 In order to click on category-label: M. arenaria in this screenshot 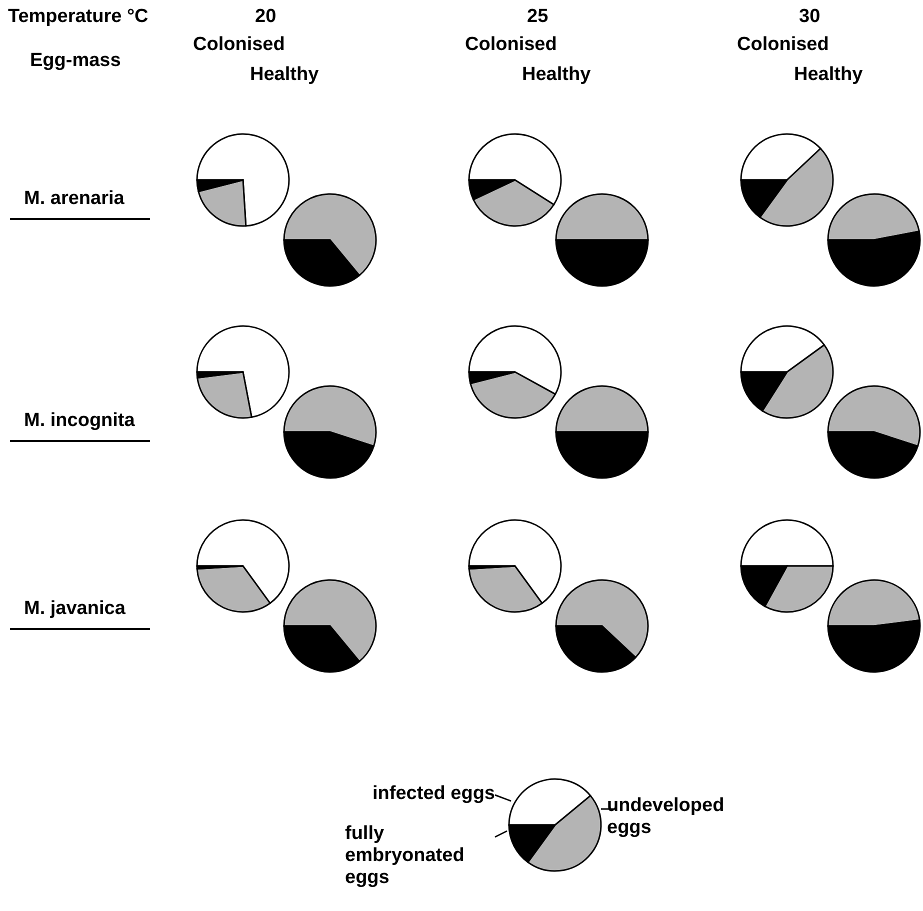, I will do `click(74, 198)`.